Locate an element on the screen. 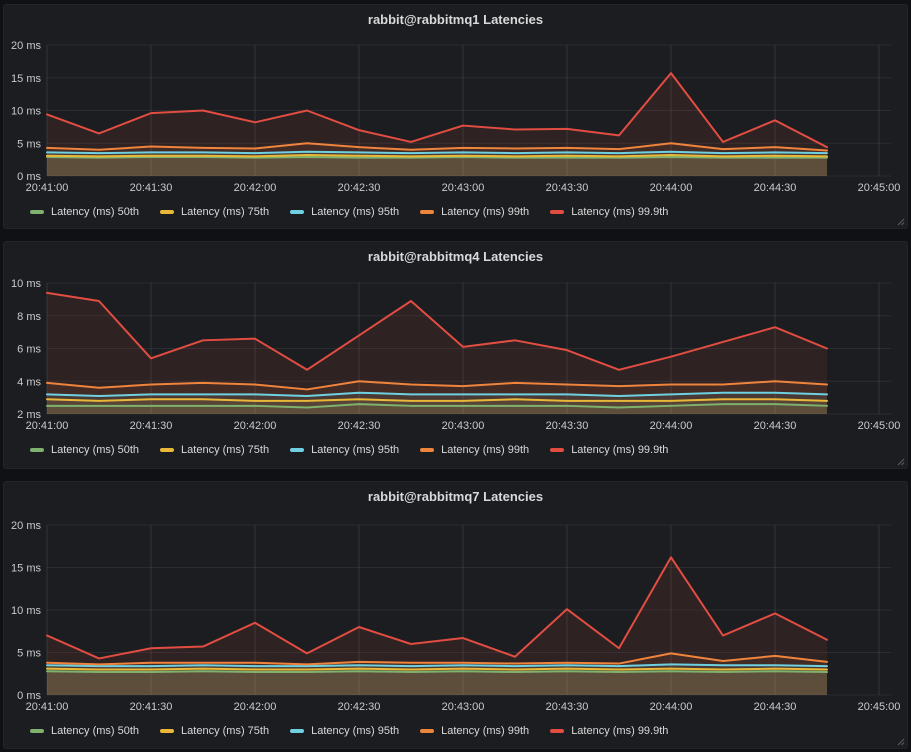 This screenshot has height=752, width=911. panel-title: rabbit@rabbitmq7 Latencies is located at coordinates (455, 496).